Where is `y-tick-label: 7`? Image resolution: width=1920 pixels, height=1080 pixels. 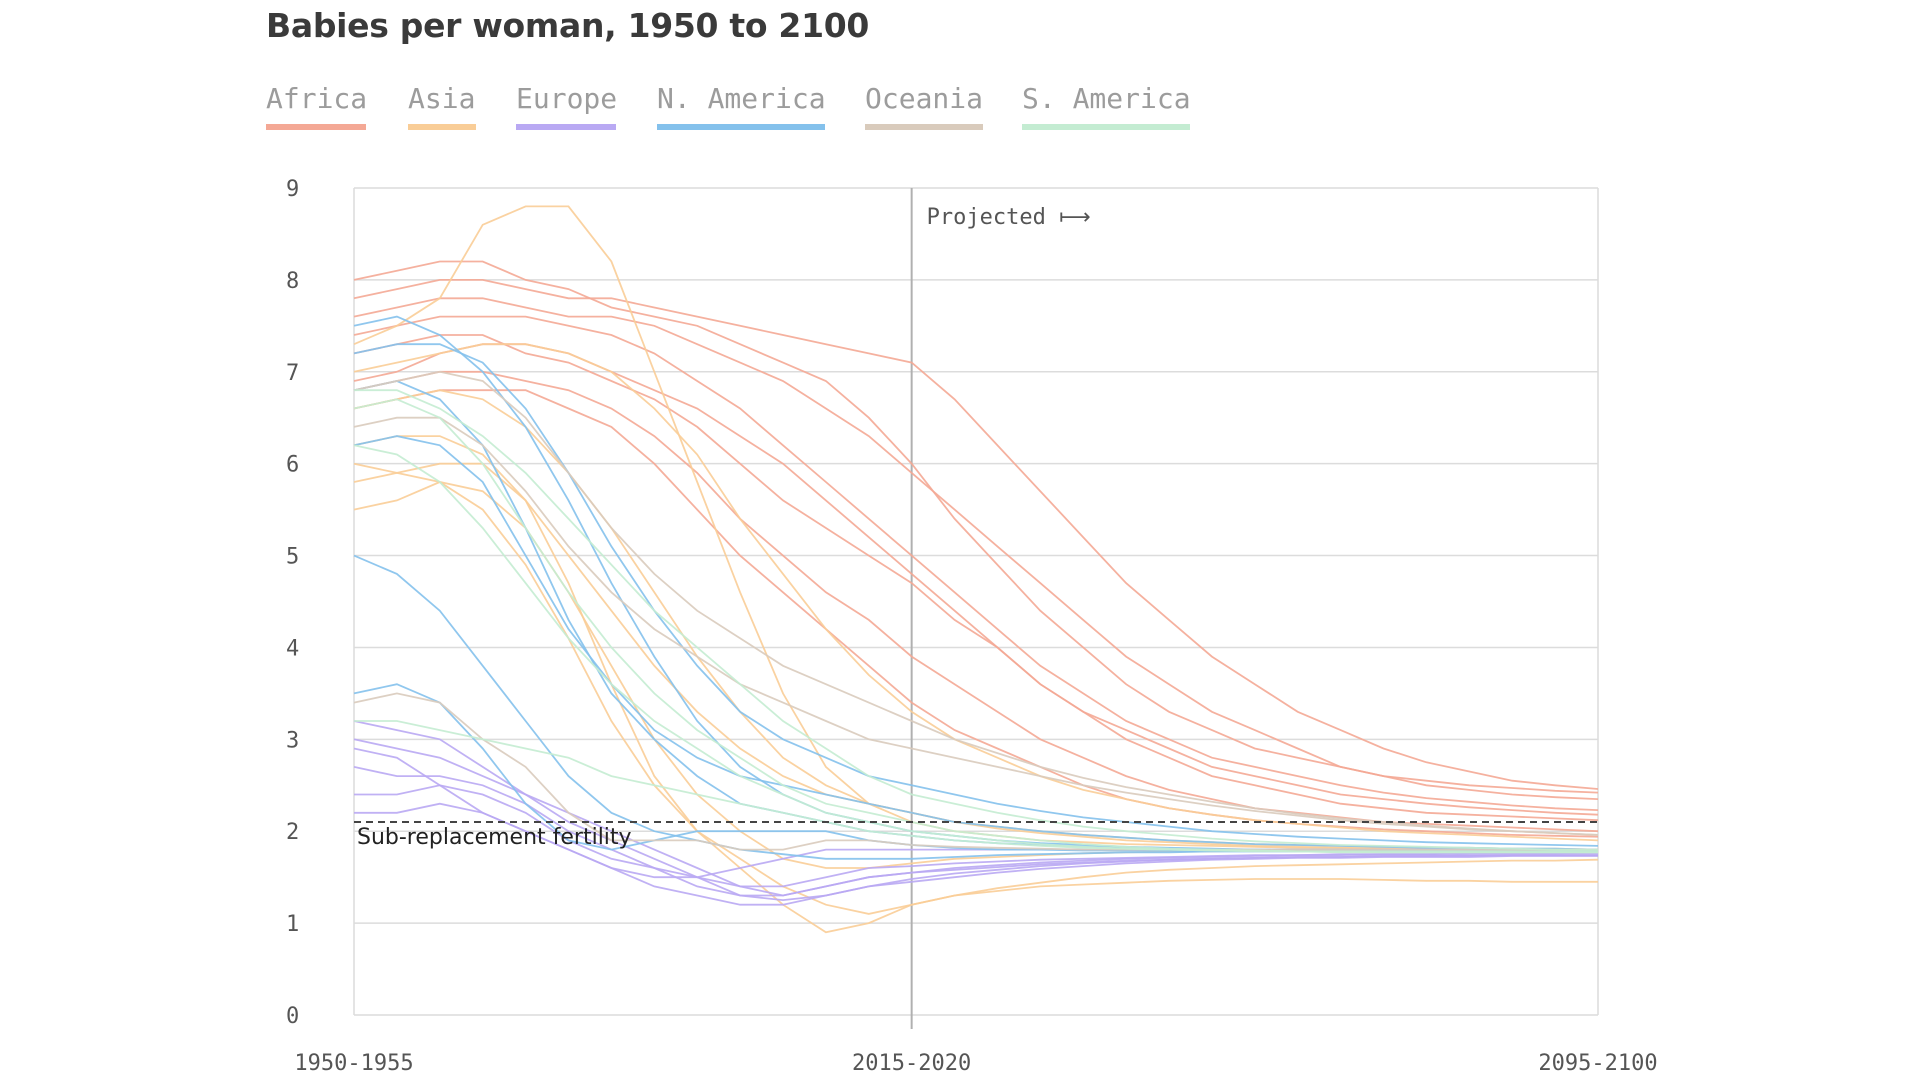 y-tick-label: 7 is located at coordinates (292, 373).